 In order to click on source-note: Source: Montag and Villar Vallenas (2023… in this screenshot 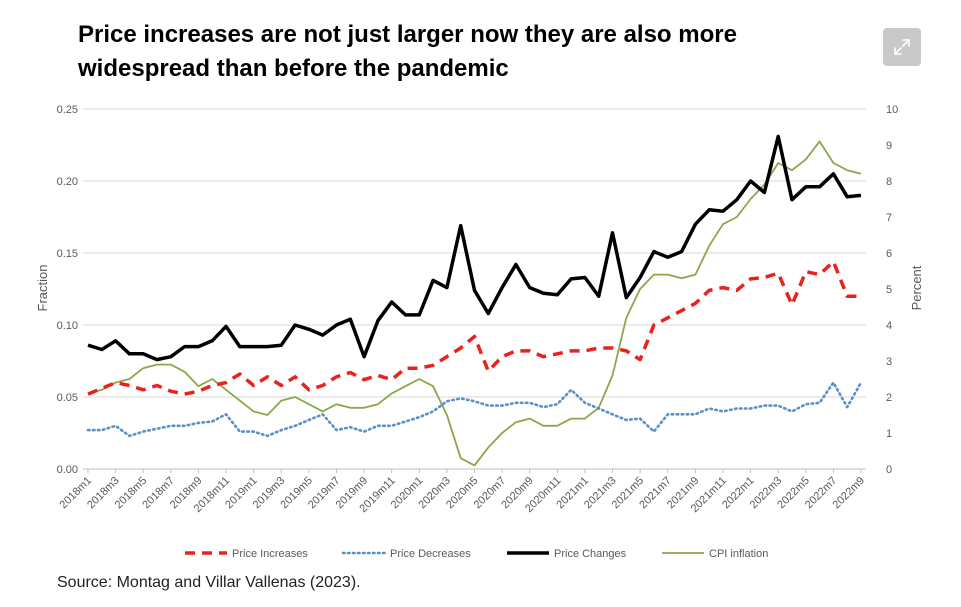, I will do `click(209, 582)`.